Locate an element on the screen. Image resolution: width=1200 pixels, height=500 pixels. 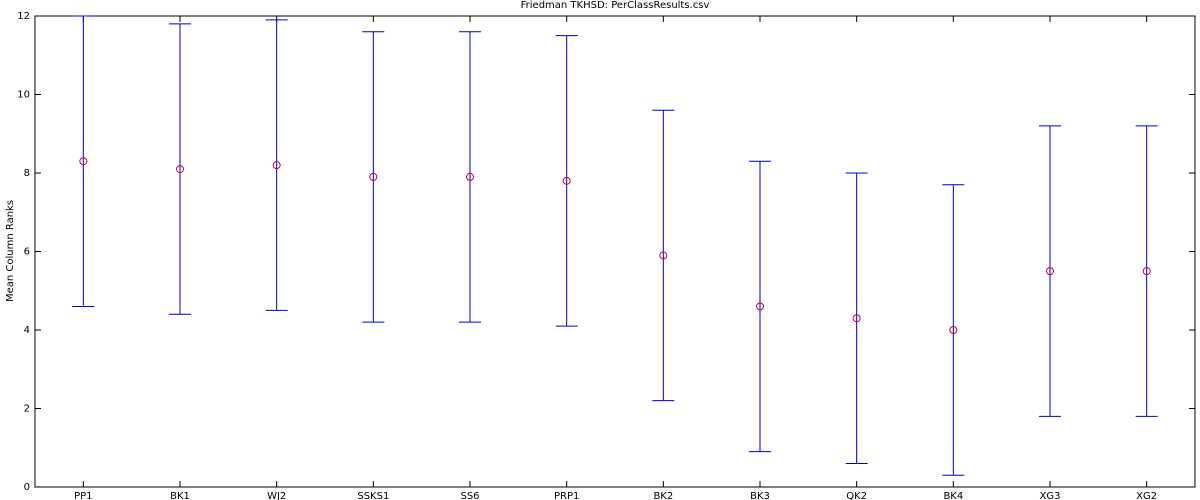
x-tick-label: XG3 is located at coordinates (1050, 495).